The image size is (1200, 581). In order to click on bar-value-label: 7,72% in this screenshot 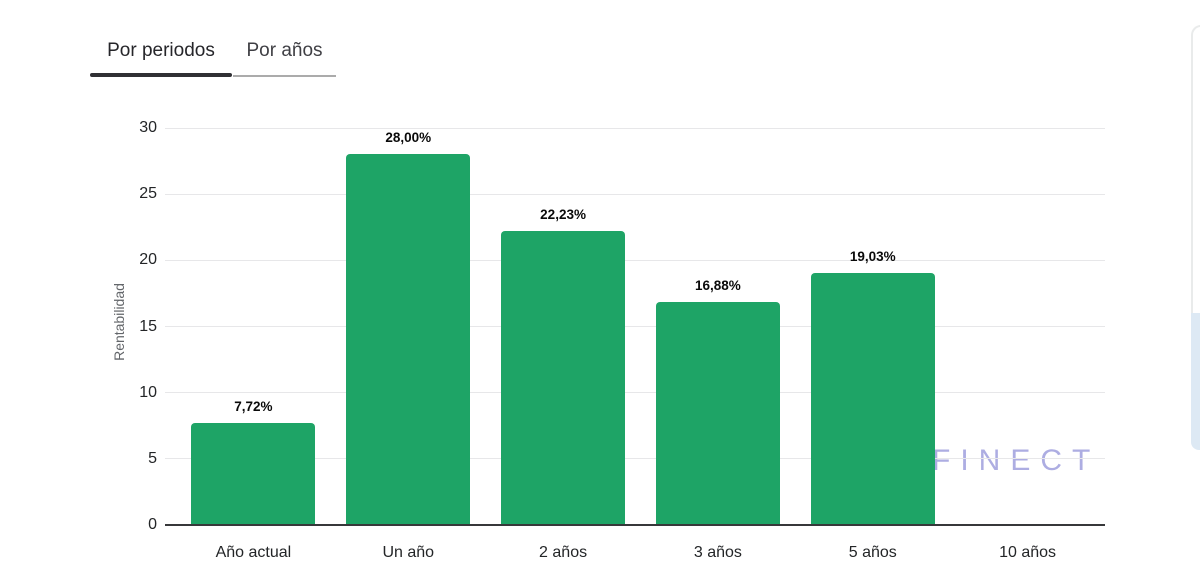, I will do `click(253, 406)`.